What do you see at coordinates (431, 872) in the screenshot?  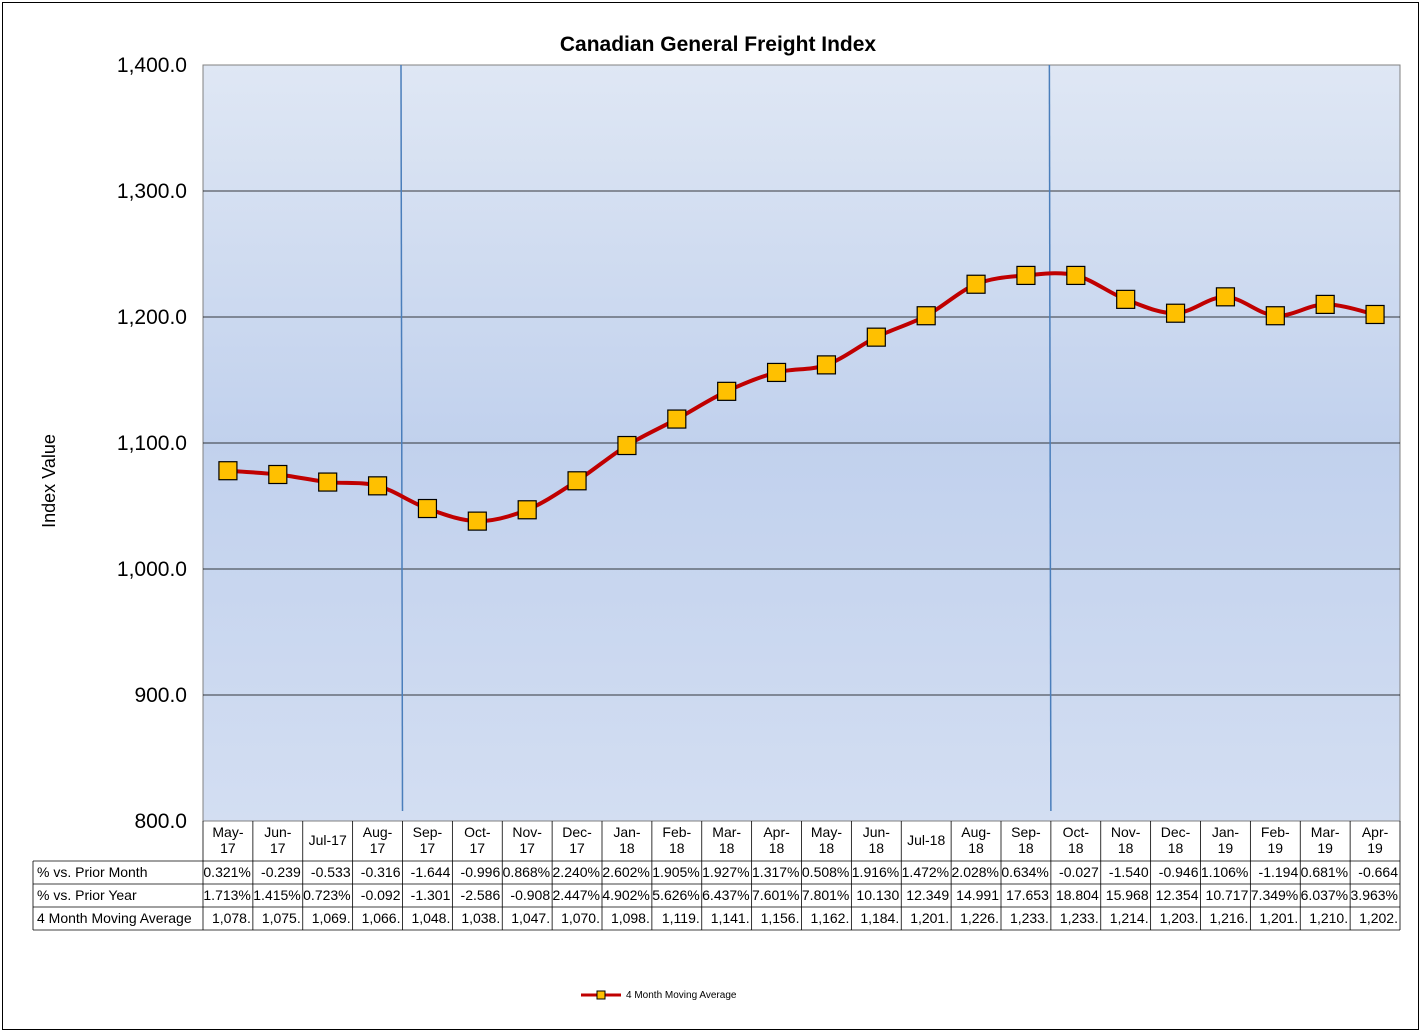 I see `table-cell: -1.644` at bounding box center [431, 872].